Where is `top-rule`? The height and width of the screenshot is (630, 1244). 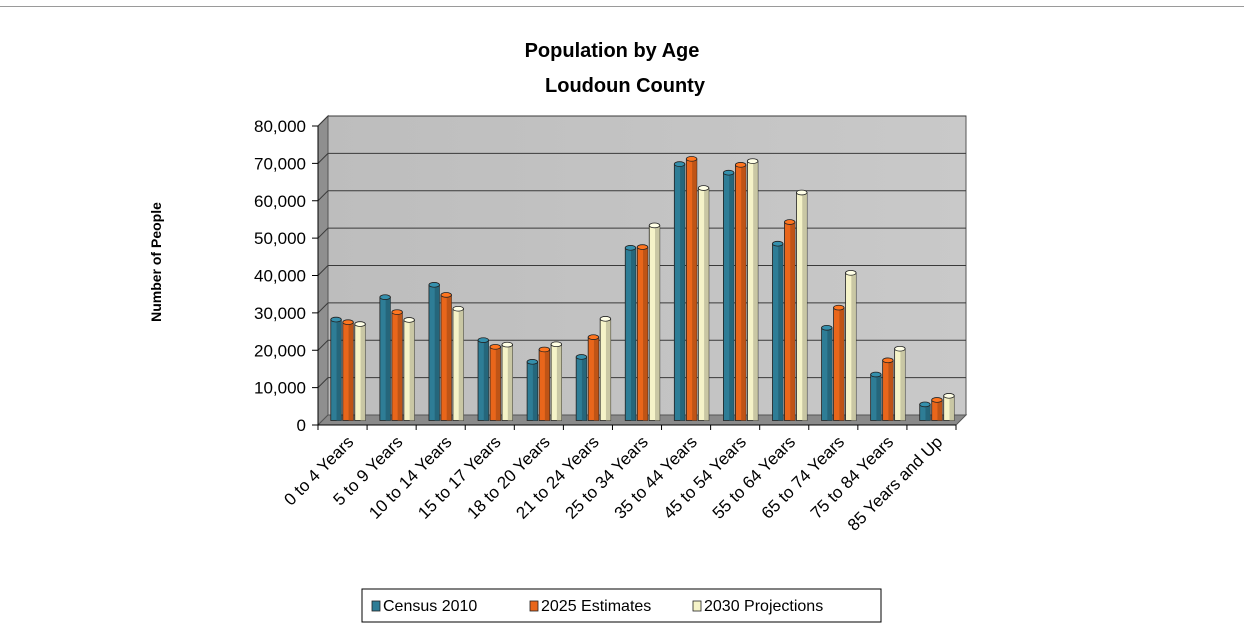
top-rule is located at coordinates (622, 6).